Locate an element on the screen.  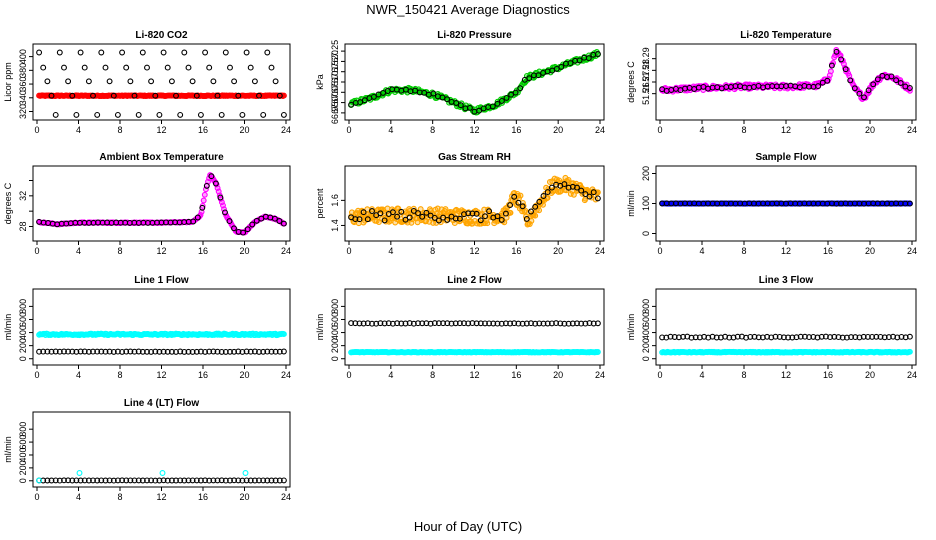
panel-gas-rh: Gas Stream RH percent 0 4 8 12 16 20 24 1.4 1.6 is located at coordinates (460, 204).